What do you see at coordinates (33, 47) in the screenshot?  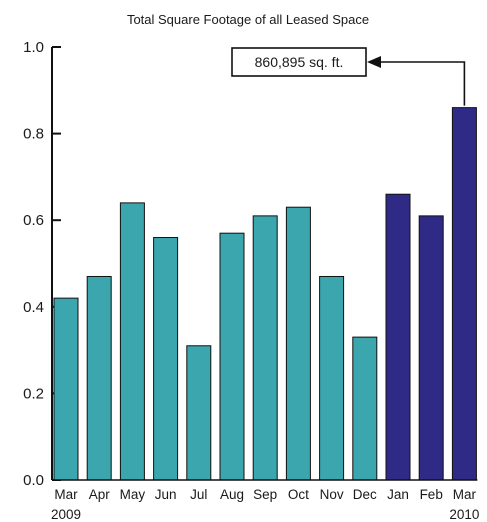 I see `y-tick-label: 1.0` at bounding box center [33, 47].